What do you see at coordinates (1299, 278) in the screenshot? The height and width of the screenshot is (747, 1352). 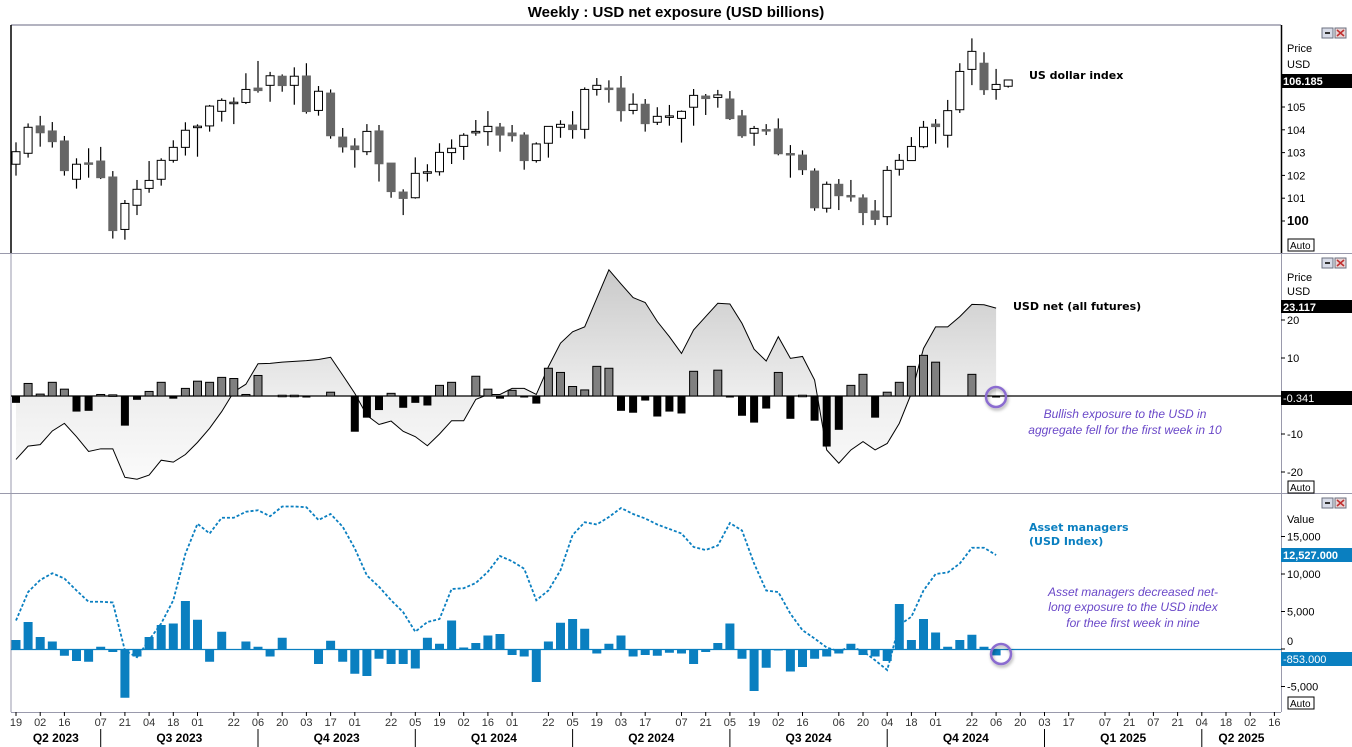 I see `usd-net-axis-title: Price` at bounding box center [1299, 278].